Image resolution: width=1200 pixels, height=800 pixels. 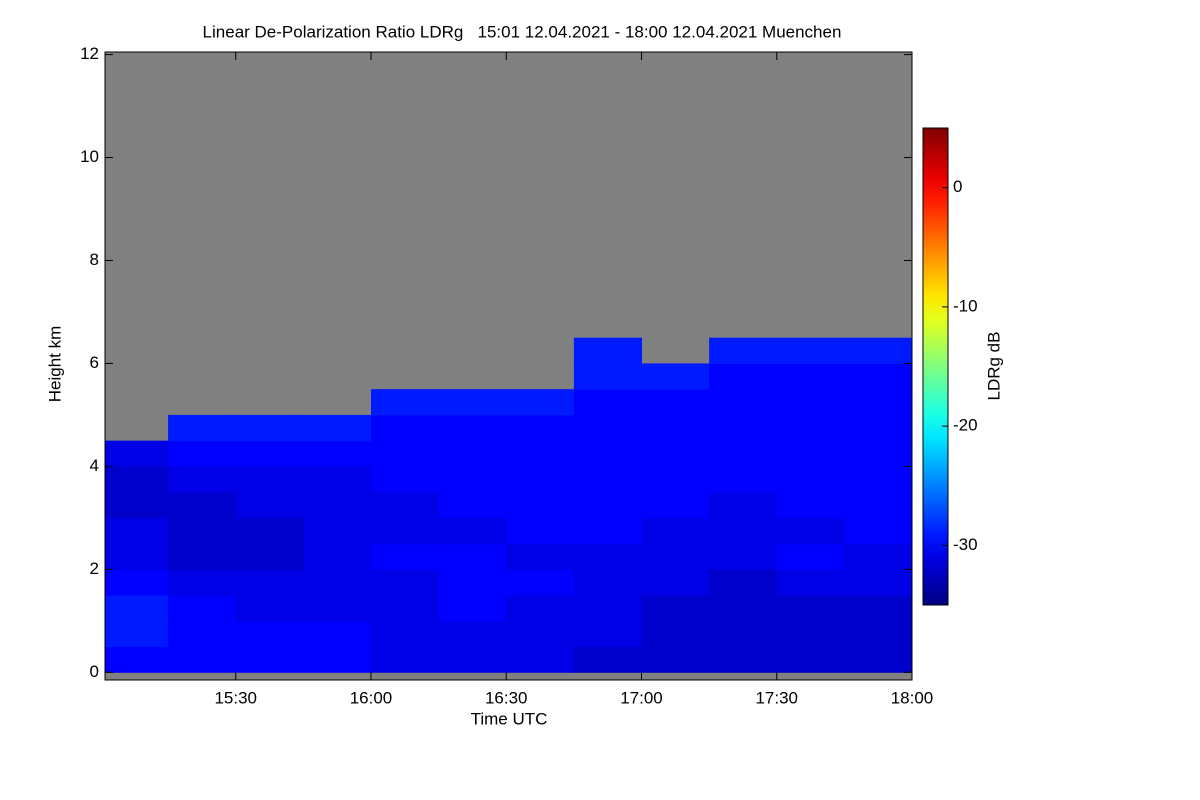 What do you see at coordinates (94, 568) in the screenshot?
I see `y-tick-label: 2` at bounding box center [94, 568].